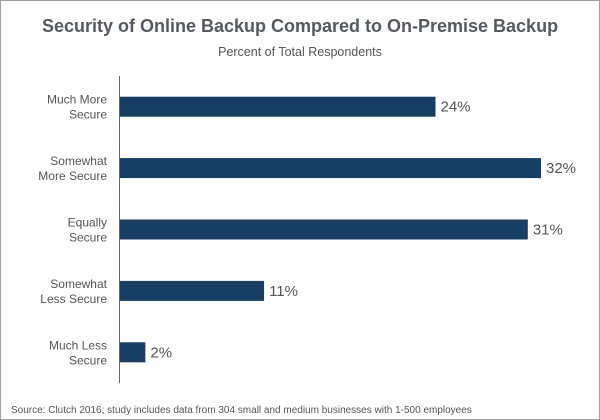 The image size is (600, 420). I want to click on category-label: Somewhat More Secure, so click(72, 168).